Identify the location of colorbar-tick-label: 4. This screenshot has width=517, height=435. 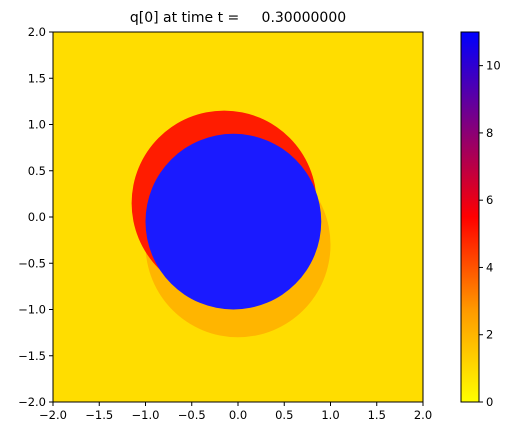
(489, 267).